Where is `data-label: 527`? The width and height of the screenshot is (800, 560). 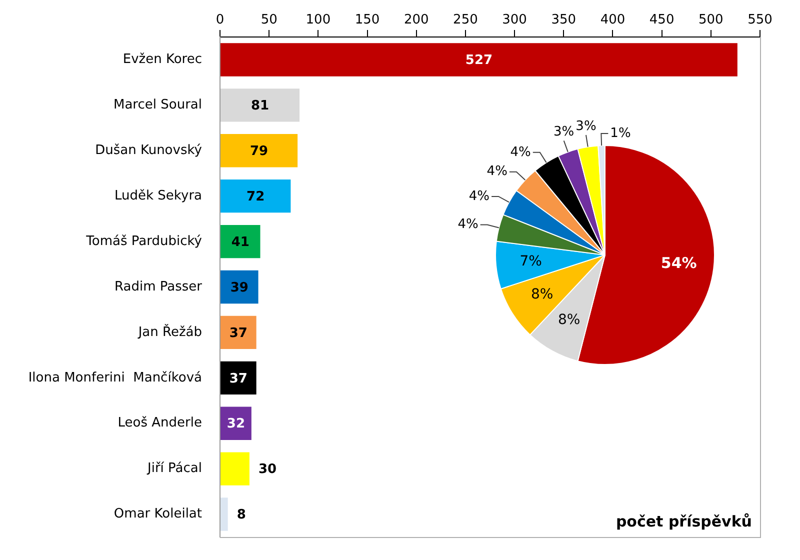
data-label: 527 is located at coordinates (479, 60).